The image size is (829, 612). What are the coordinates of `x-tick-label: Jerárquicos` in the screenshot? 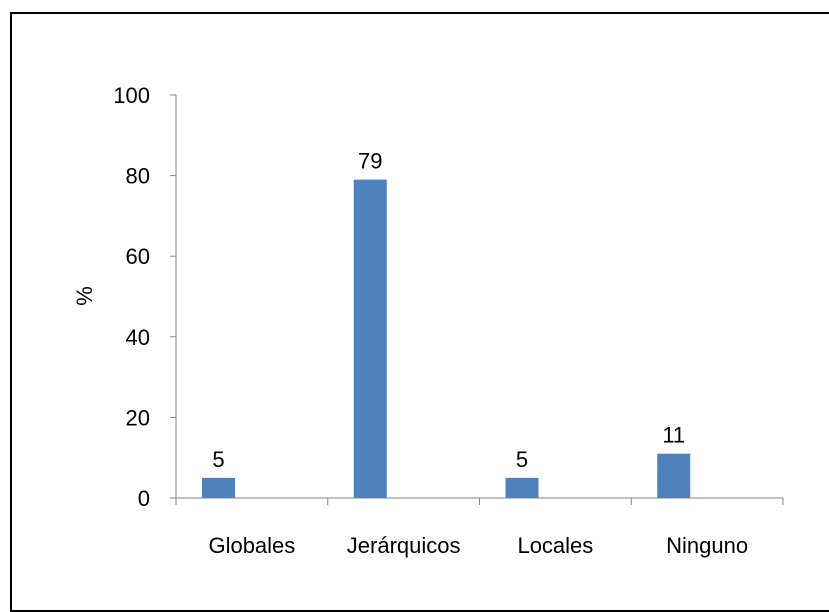 It's located at (404, 545).